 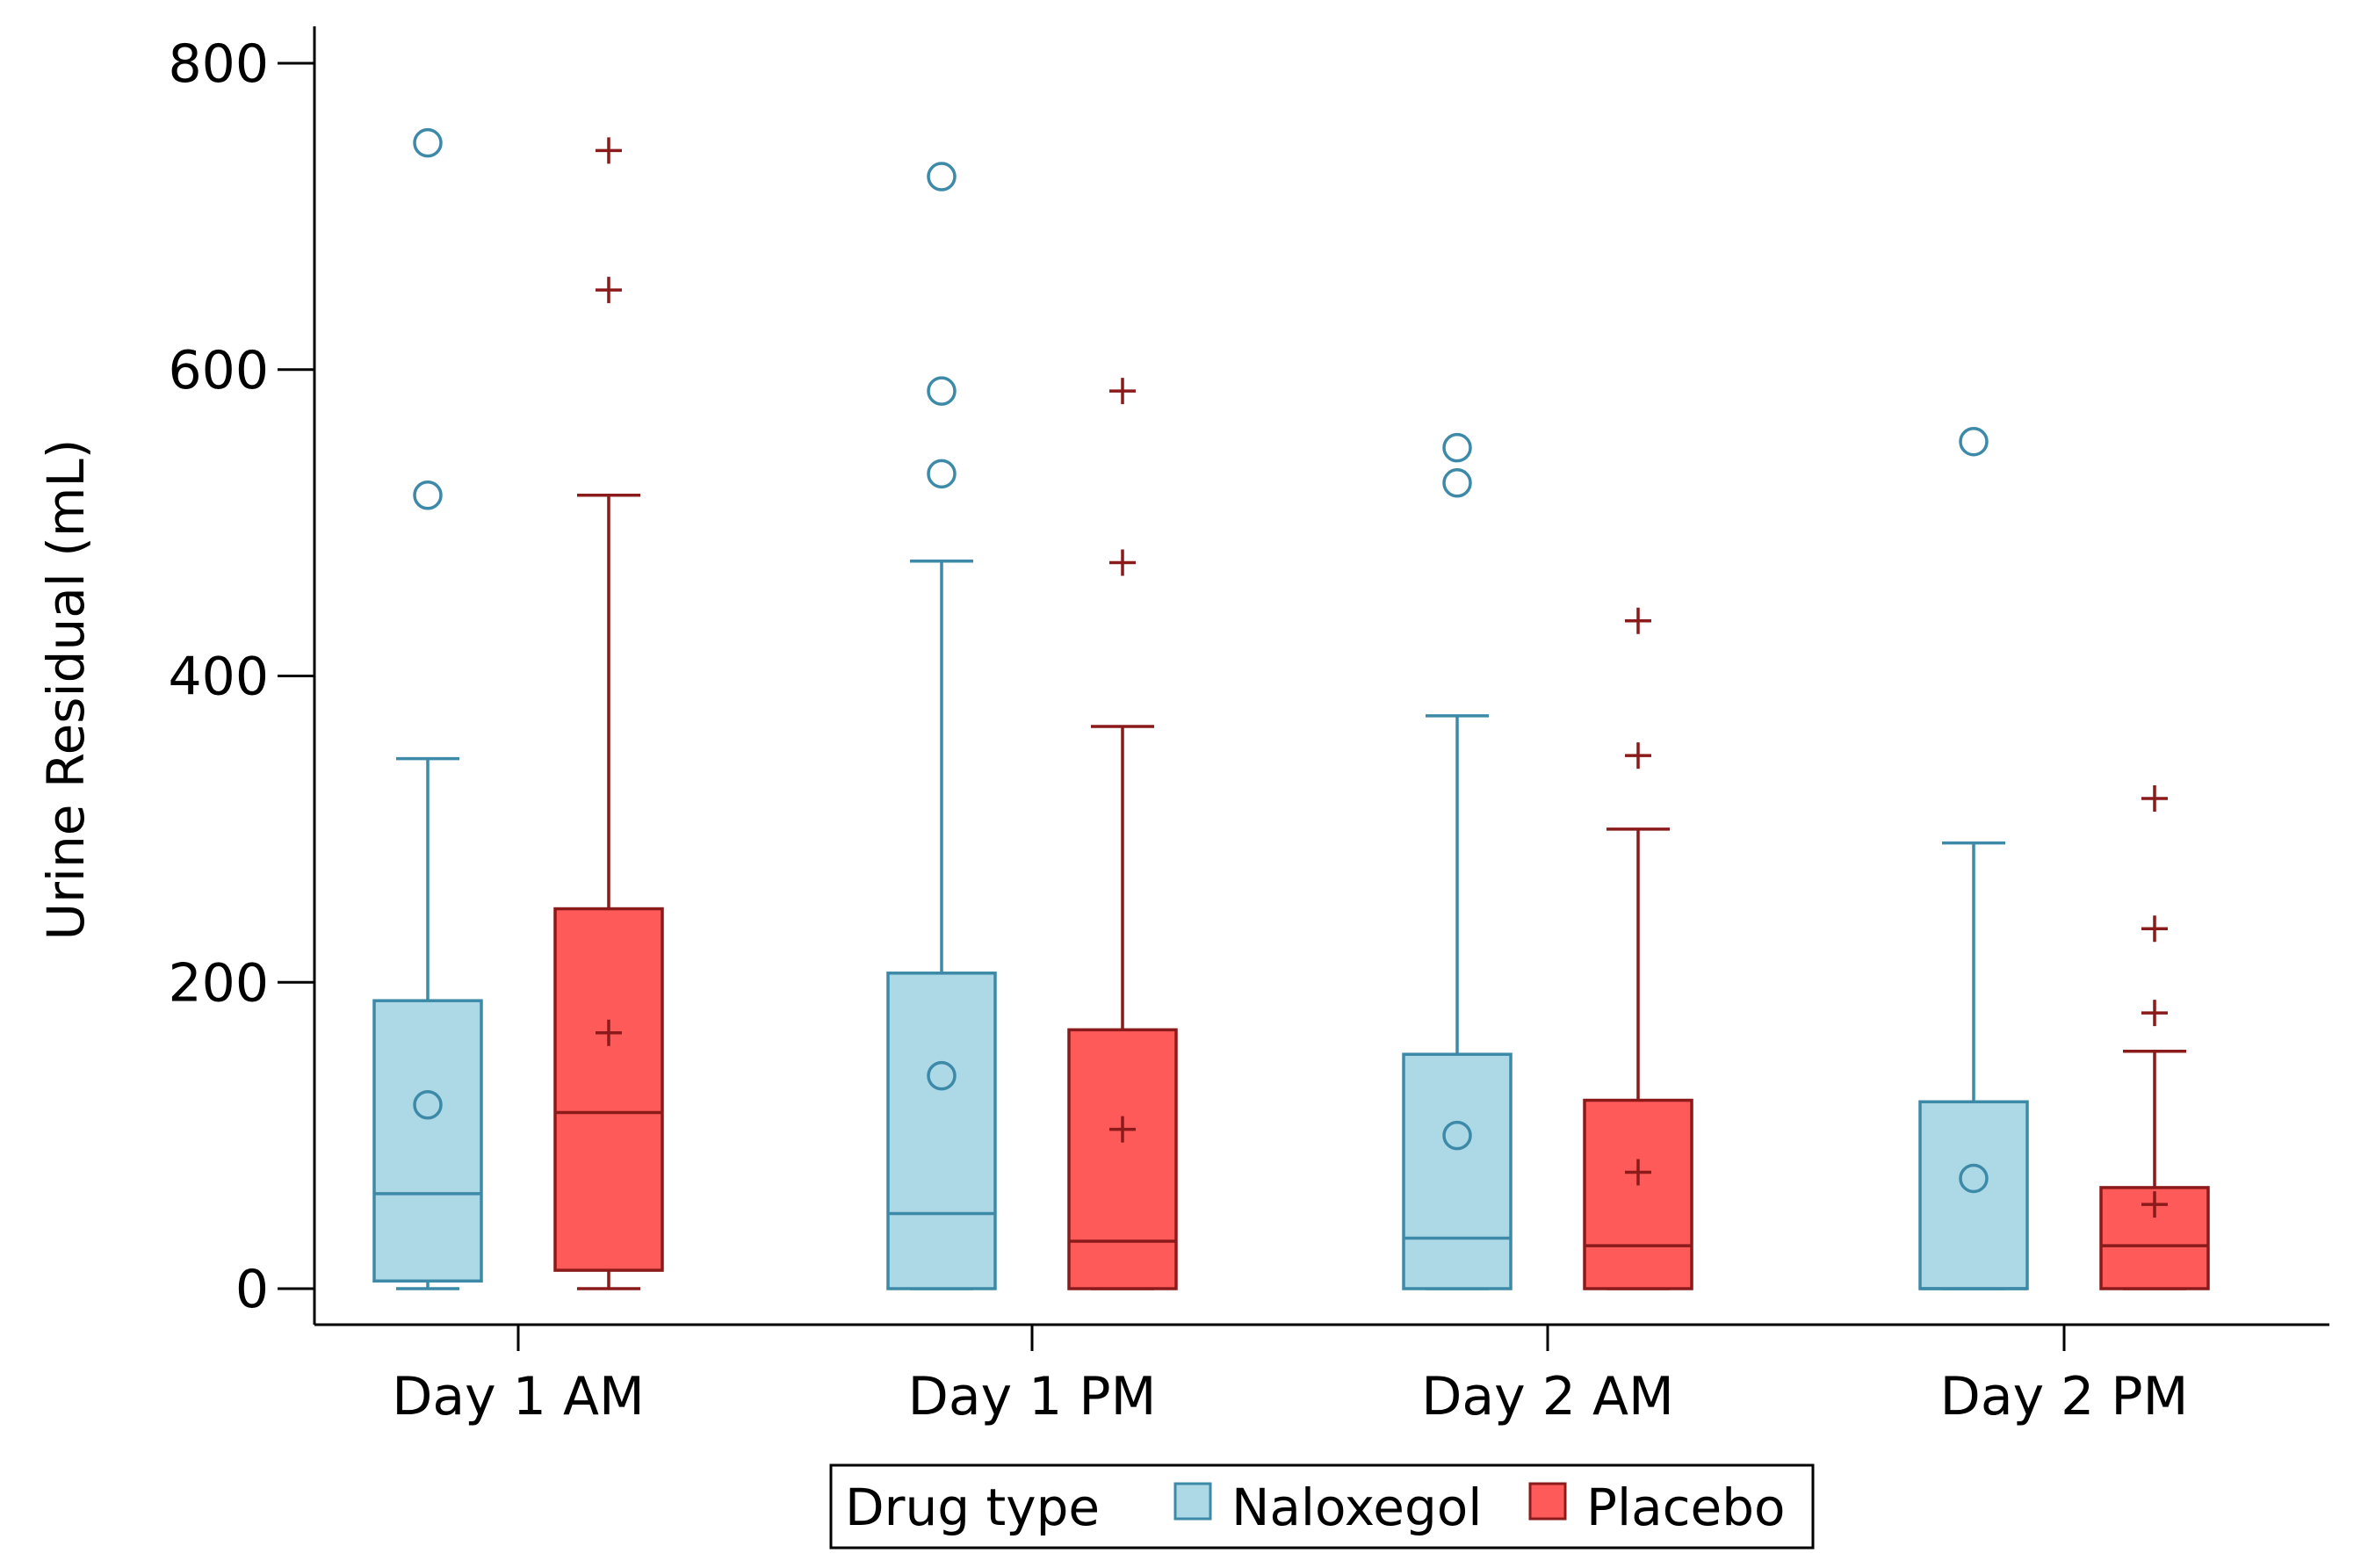 I want to click on y-tick-label: 200, so click(x=218, y=983).